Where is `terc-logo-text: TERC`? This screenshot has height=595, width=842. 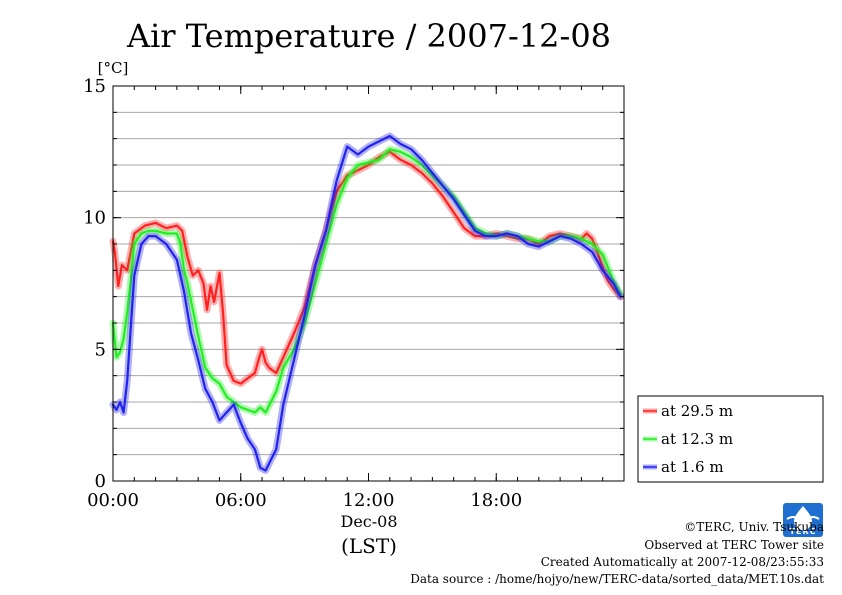 terc-logo-text: TERC is located at coordinates (803, 531).